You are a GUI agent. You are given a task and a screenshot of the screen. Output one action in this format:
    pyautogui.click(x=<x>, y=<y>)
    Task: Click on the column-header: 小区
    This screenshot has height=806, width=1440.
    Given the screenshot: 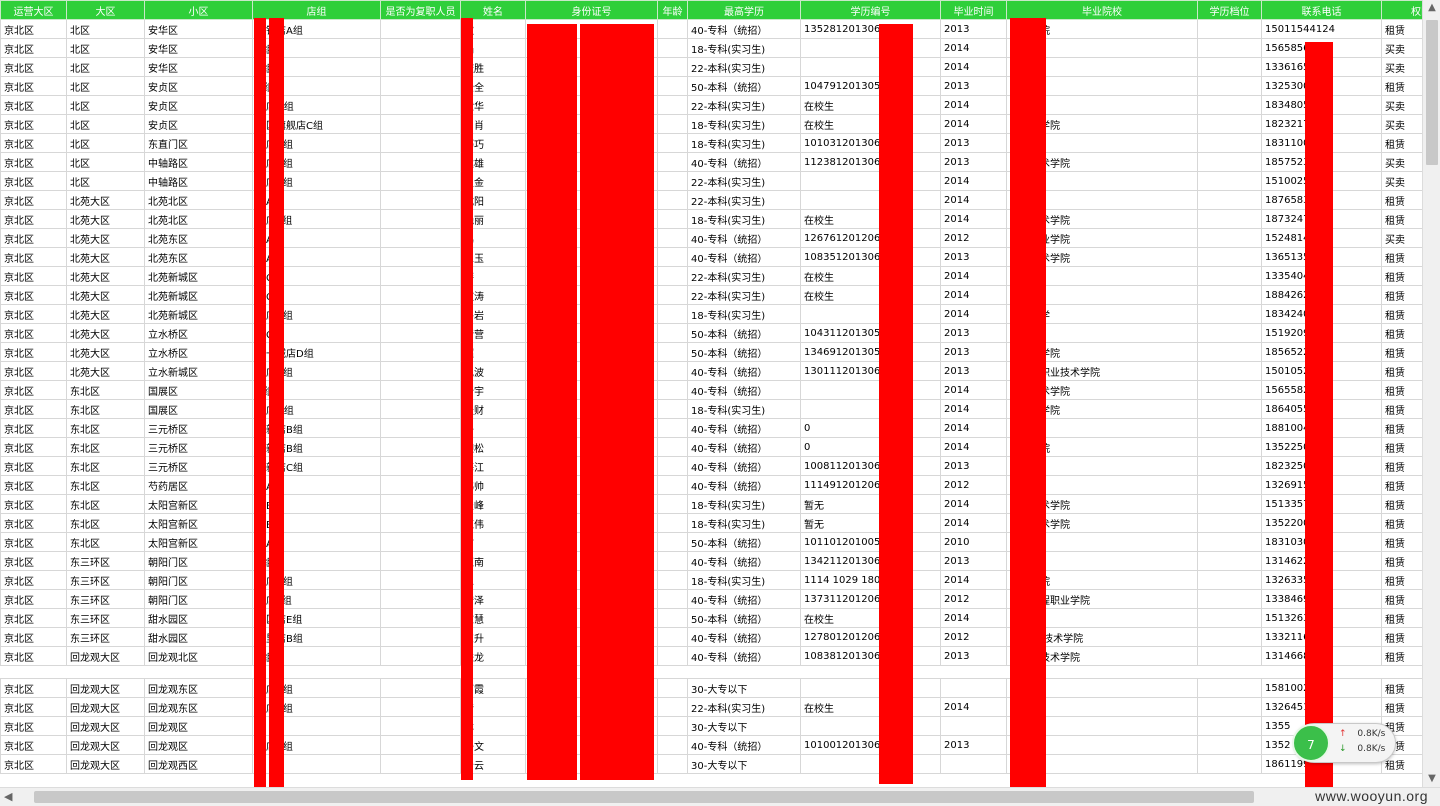 What is the action you would take?
    pyautogui.click(x=198, y=10)
    